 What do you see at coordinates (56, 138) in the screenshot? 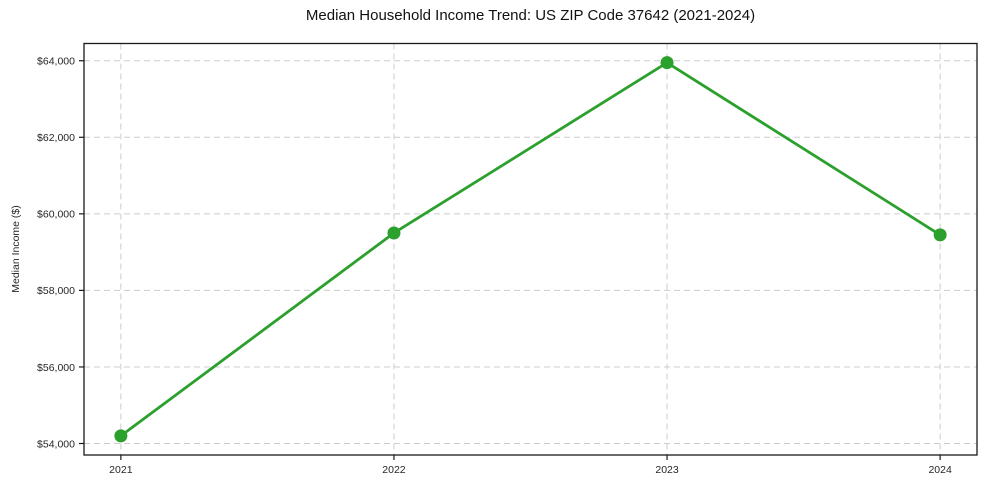
I see `y-tick-label: $62,000` at bounding box center [56, 138].